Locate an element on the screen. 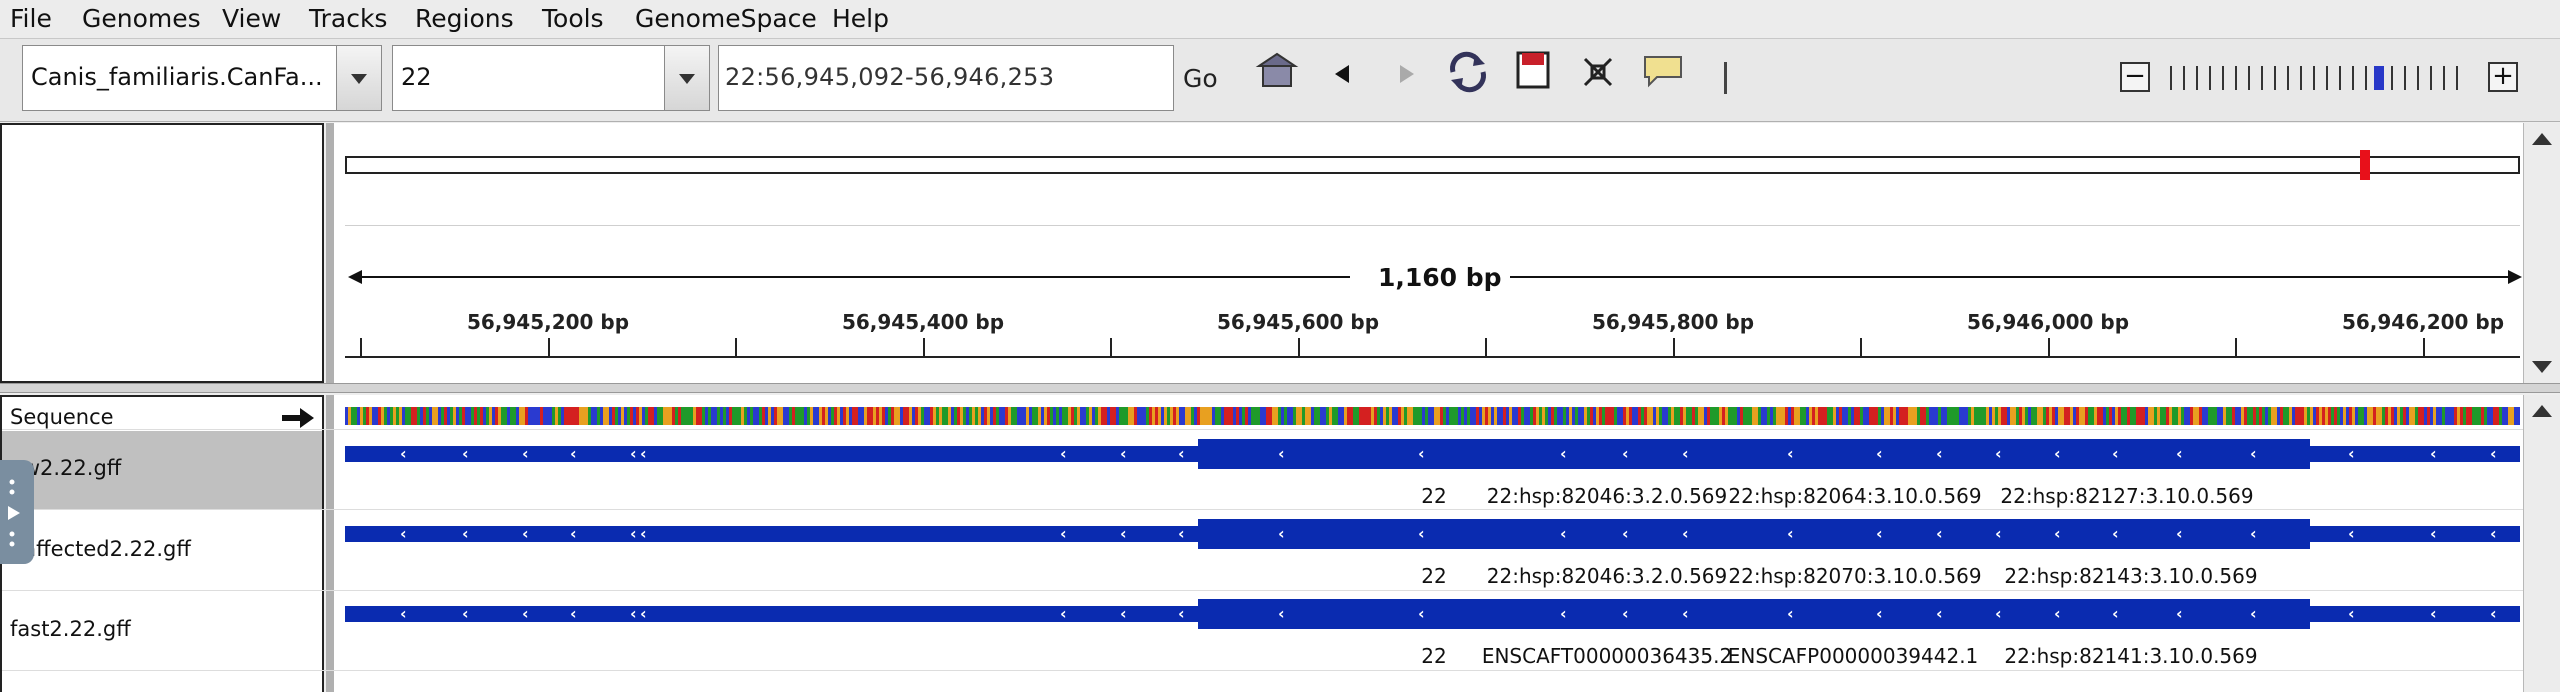  menu-genomes: Genomes is located at coordinates (141, 18).